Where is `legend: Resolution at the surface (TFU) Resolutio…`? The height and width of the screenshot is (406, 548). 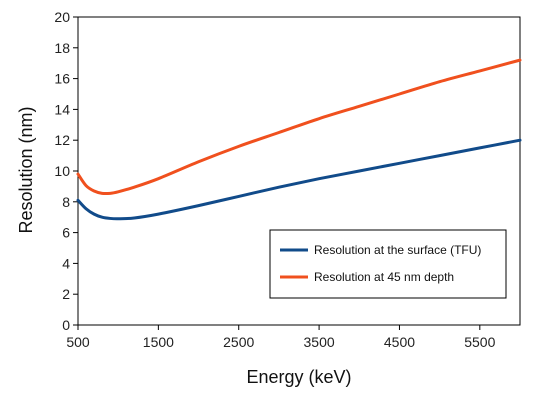 legend: Resolution at the surface (TFU) Resolutio… is located at coordinates (388, 264).